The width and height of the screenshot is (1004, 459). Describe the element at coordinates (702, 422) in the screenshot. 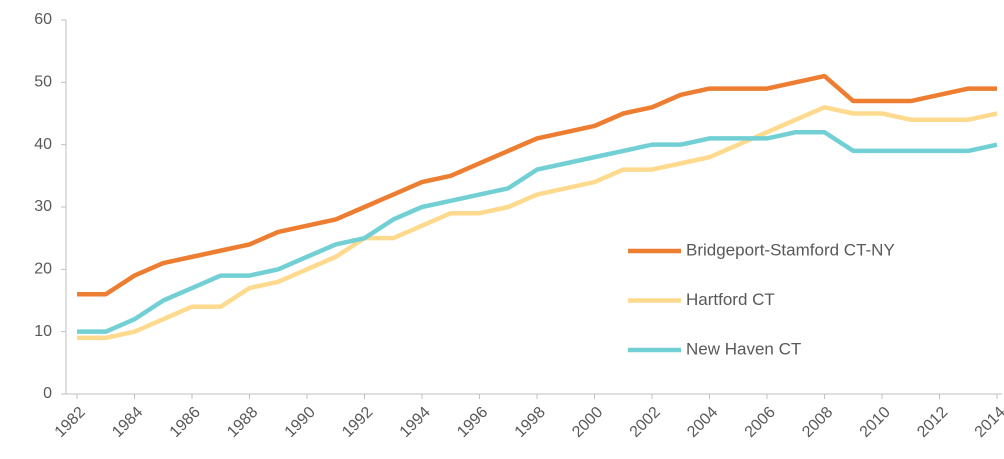

I see `x-tick-label: 2004` at that location.